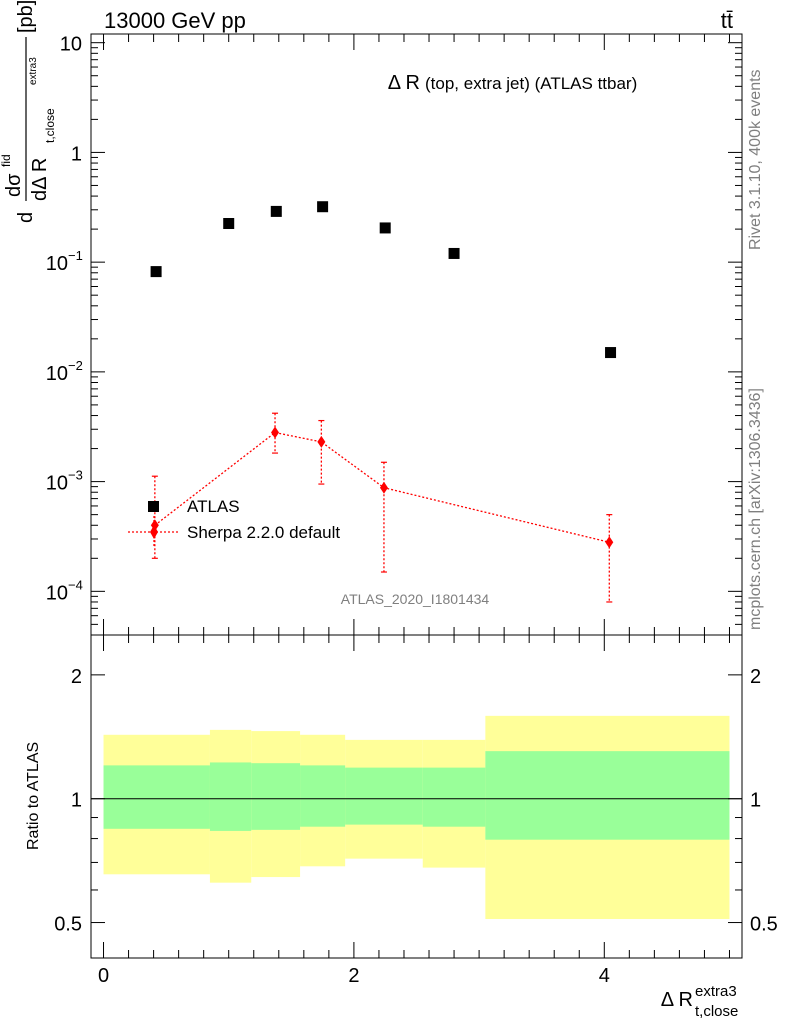  Describe the element at coordinates (6, 160) in the screenshot. I see `ylabel-numerator-sup: fid` at that location.